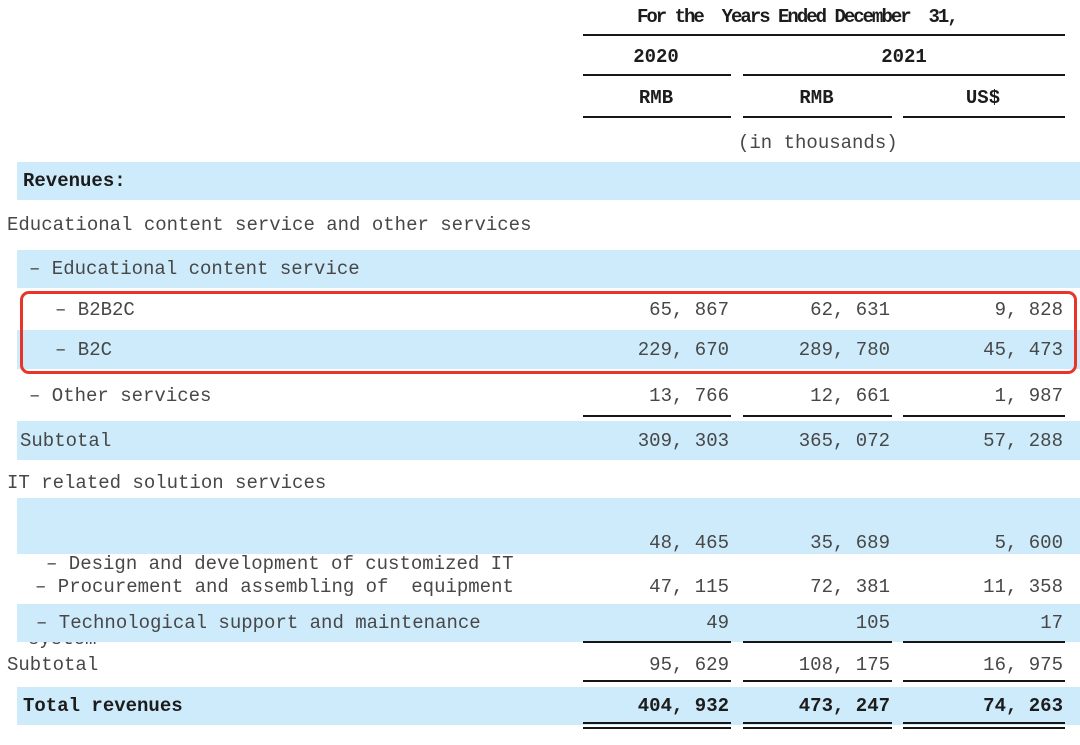  Describe the element at coordinates (540, 269) in the screenshot. I see `row-educational-content-service: – Educational content service` at that location.